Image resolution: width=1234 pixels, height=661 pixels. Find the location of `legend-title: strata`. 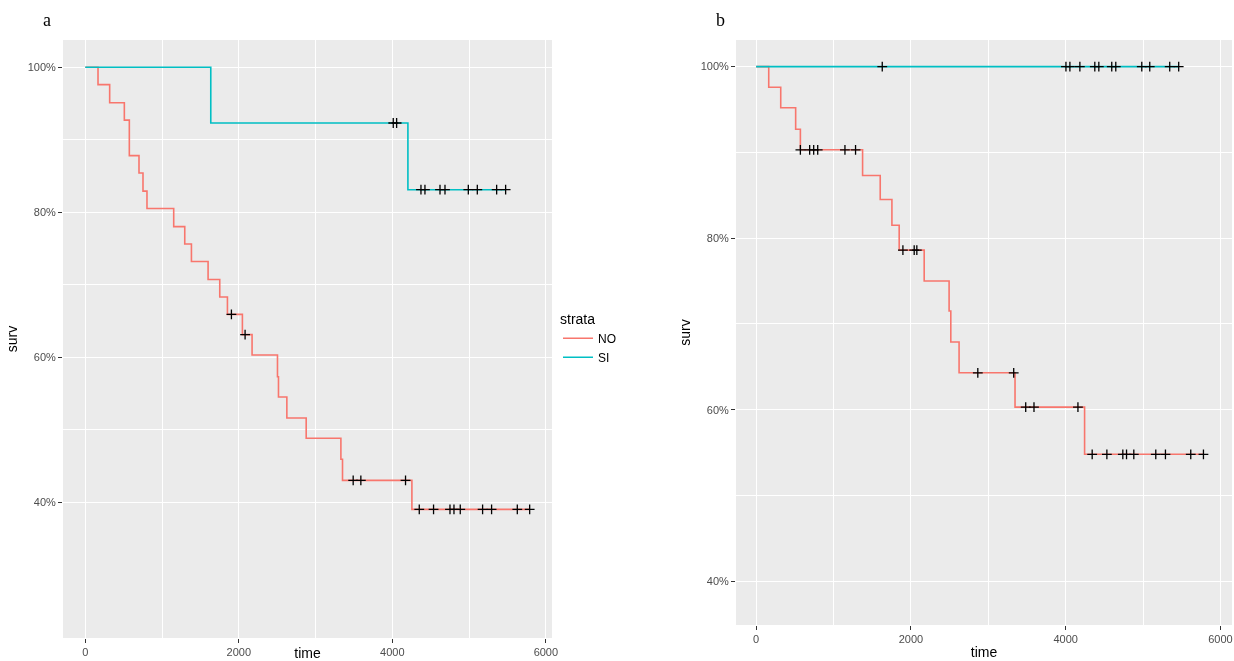

legend-title: strata is located at coordinates (578, 318).